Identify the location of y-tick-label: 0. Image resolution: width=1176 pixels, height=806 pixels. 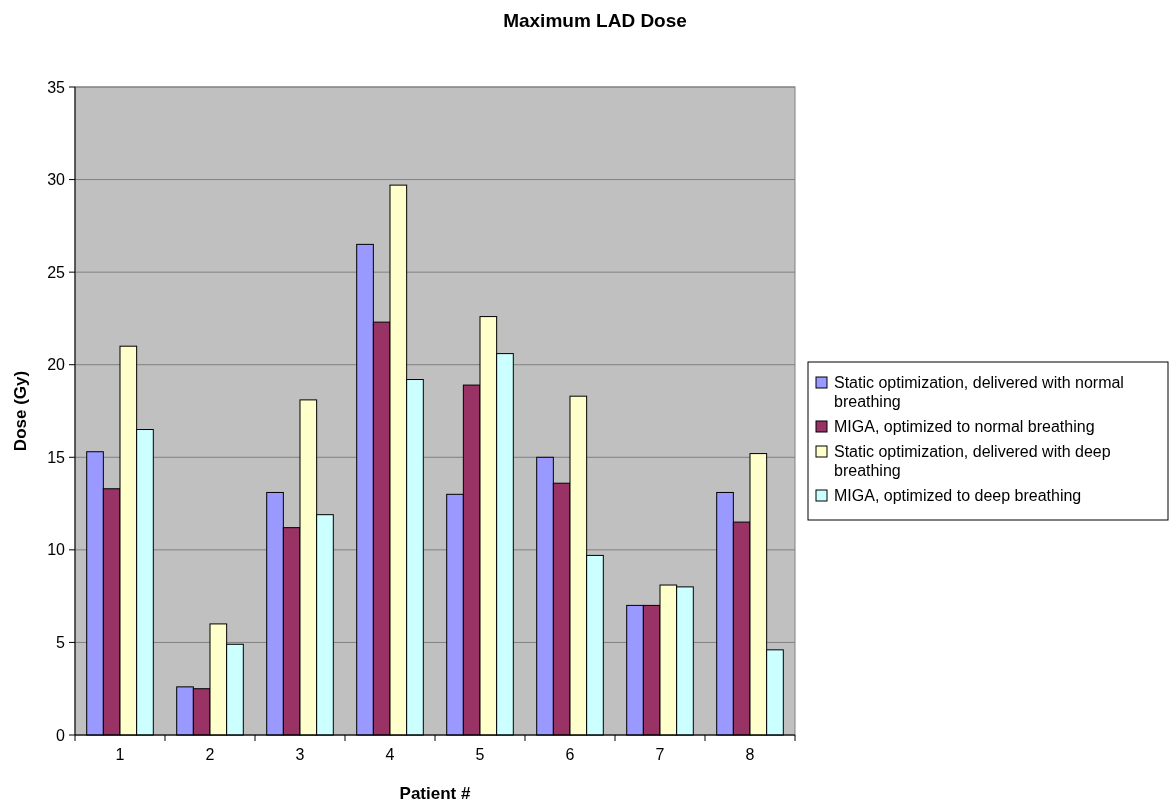
(61, 735).